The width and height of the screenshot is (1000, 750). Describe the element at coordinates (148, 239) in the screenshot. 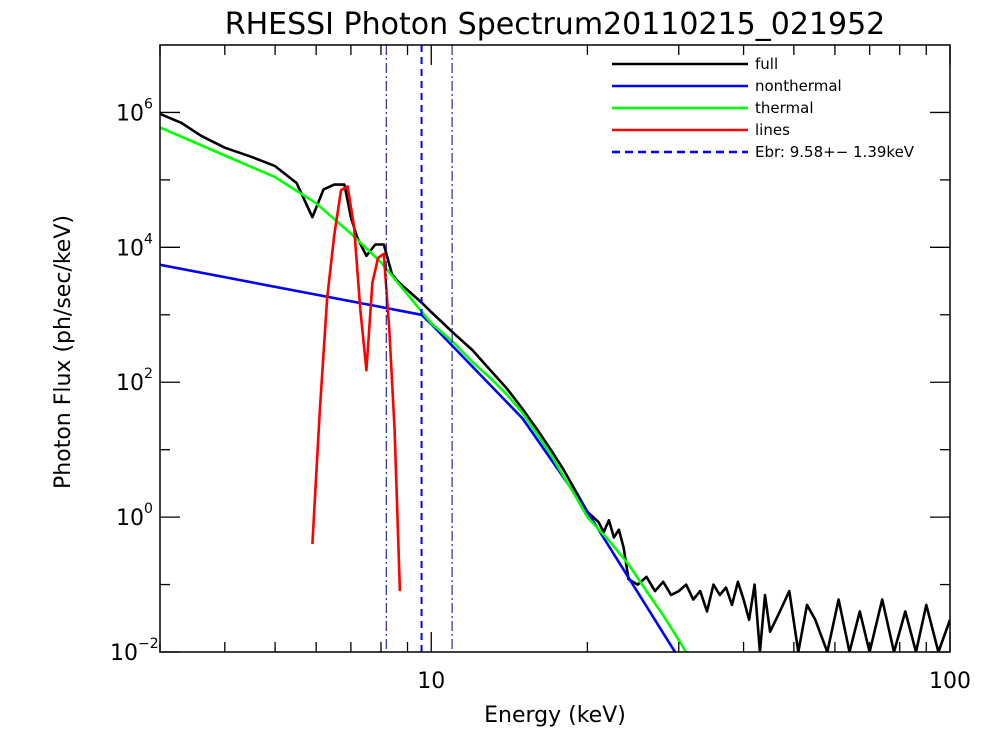

I see `y-tick-exponent: 4` at that location.